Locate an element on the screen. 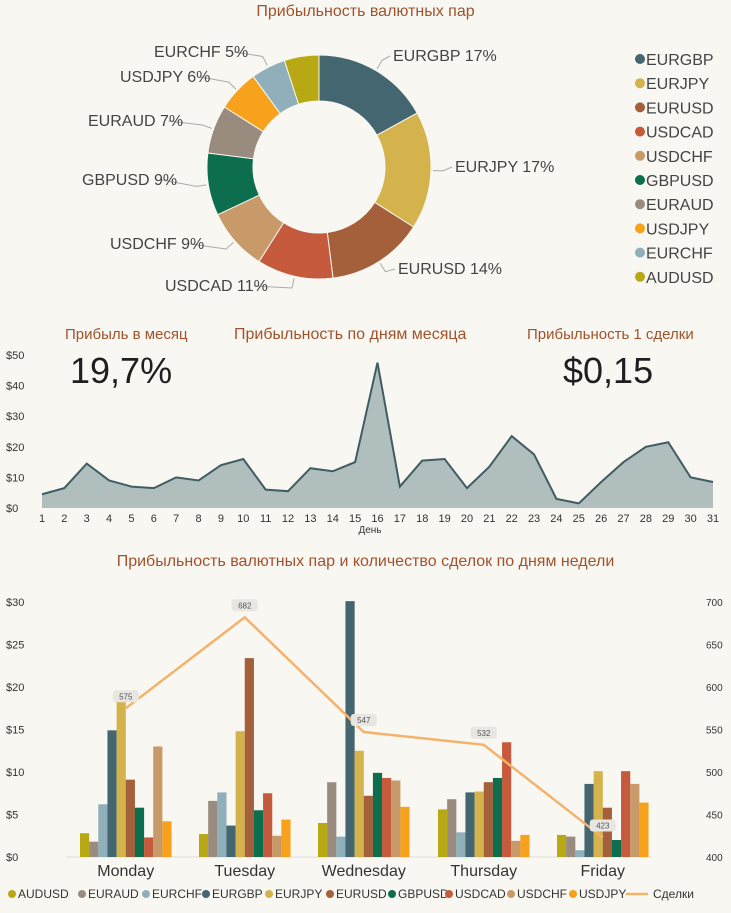 This screenshot has width=731, height=913. donut-leader-eurusd is located at coordinates (387, 267).